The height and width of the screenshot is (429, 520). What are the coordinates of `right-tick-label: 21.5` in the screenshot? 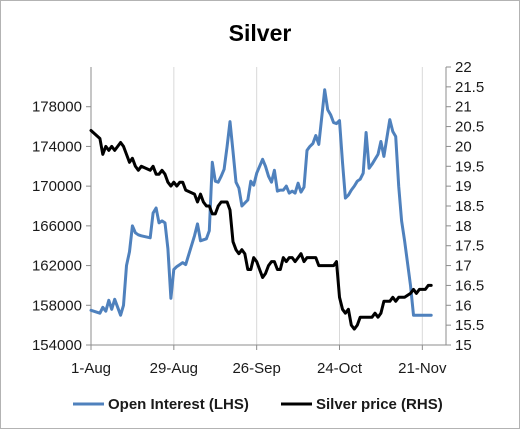 It's located at (469, 87).